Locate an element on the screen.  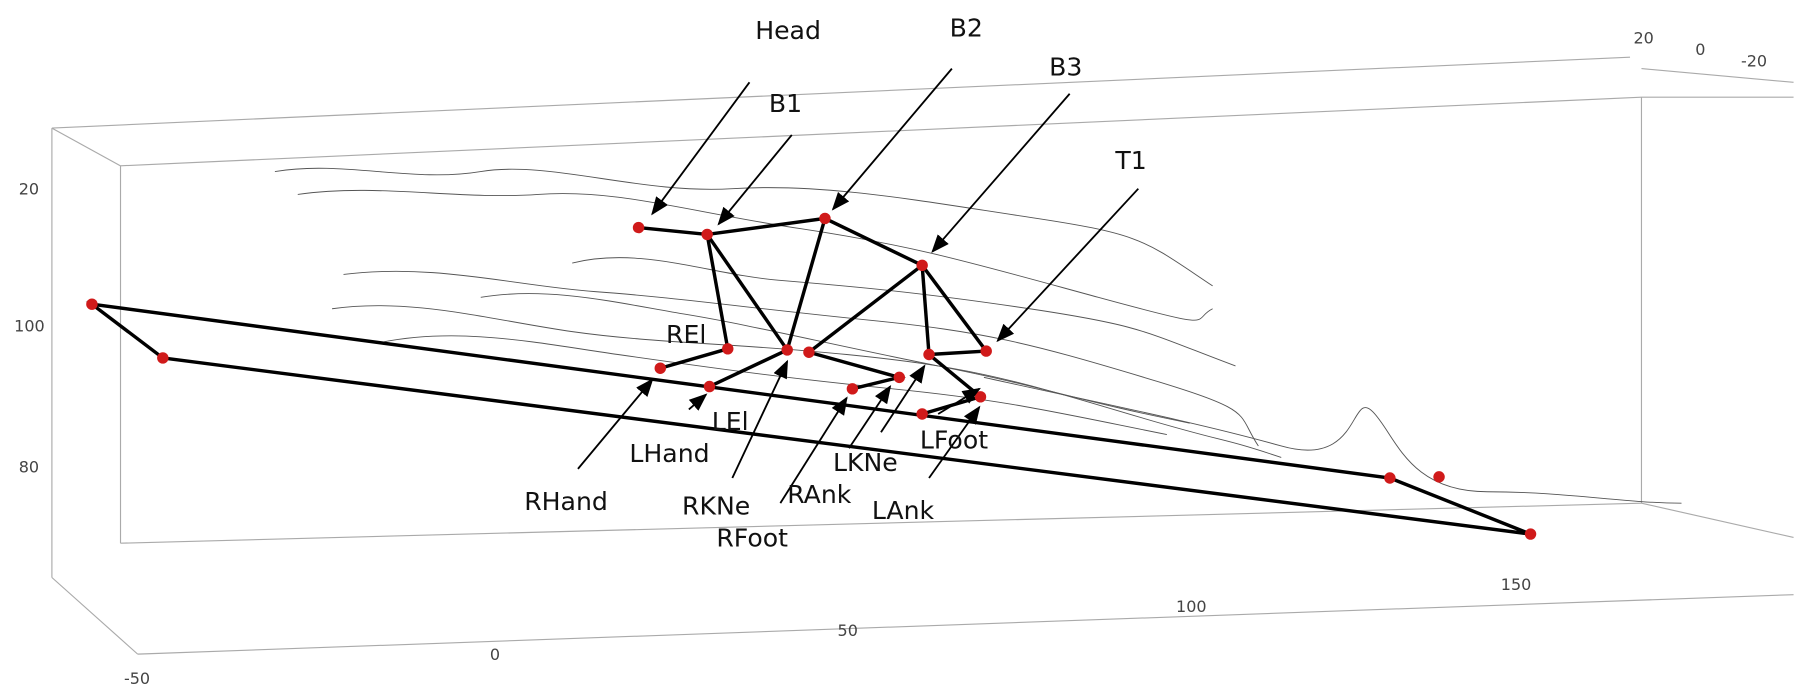
y-tick-label: 20 is located at coordinates (1643, 37).